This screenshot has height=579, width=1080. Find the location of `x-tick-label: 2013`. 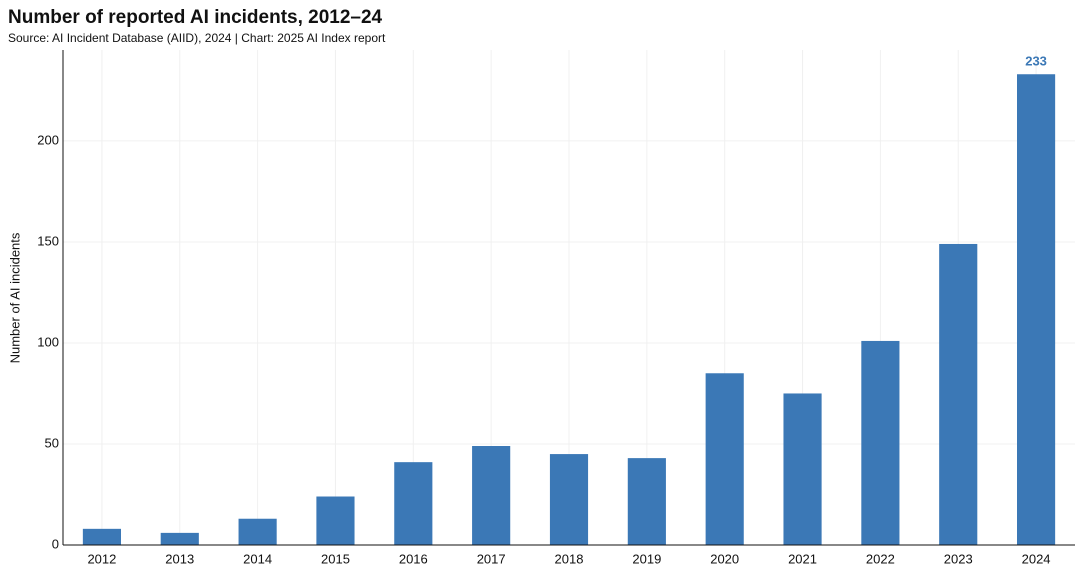

x-tick-label: 2013 is located at coordinates (179, 558).